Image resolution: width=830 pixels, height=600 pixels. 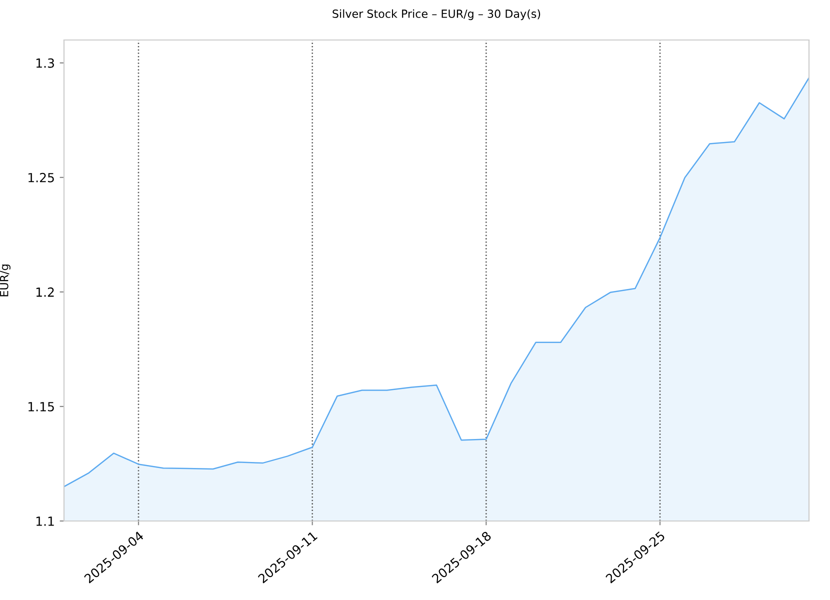 What do you see at coordinates (41, 407) in the screenshot?
I see `y-tick-label: 1.15` at bounding box center [41, 407].